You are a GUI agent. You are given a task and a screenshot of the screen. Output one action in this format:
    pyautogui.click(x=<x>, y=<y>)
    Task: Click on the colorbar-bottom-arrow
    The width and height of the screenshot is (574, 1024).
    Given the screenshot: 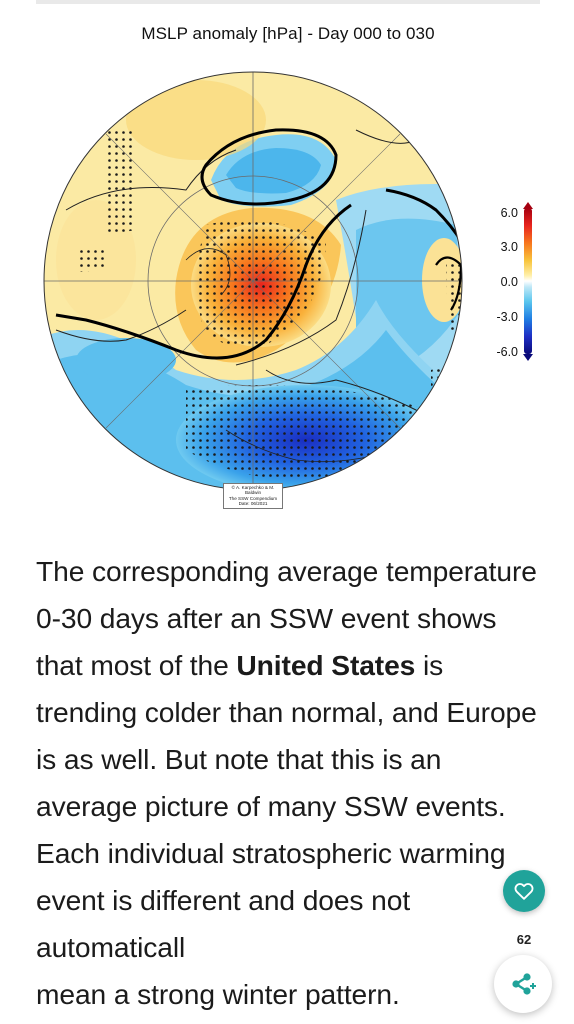 What is the action you would take?
    pyautogui.click(x=528, y=357)
    